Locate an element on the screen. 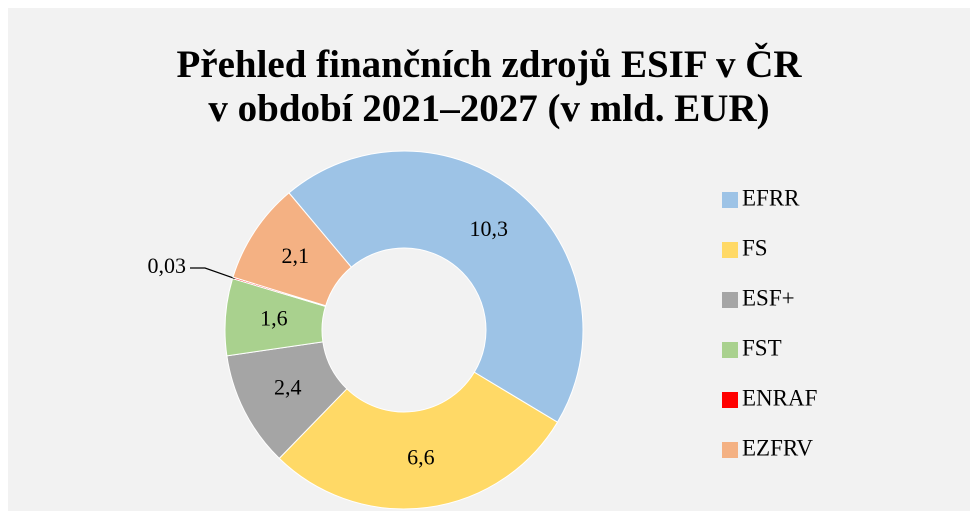 The image size is (979, 520). data-label: 0,03 is located at coordinates (167, 265).